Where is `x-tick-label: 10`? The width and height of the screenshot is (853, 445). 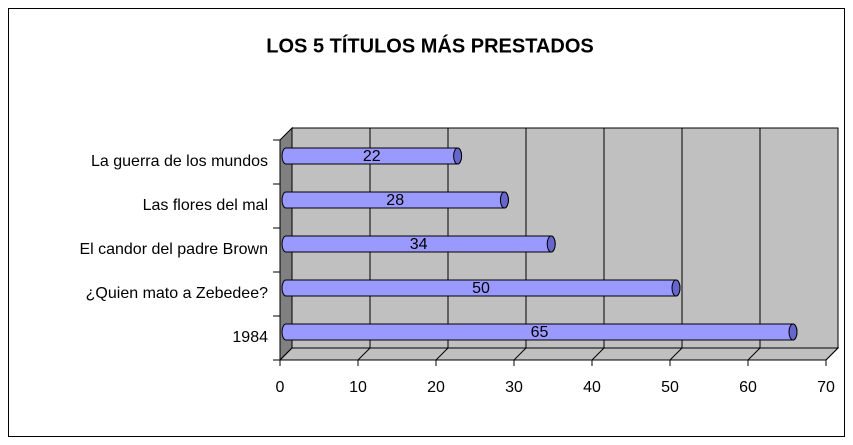
x-tick-label: 10 is located at coordinates (358, 387).